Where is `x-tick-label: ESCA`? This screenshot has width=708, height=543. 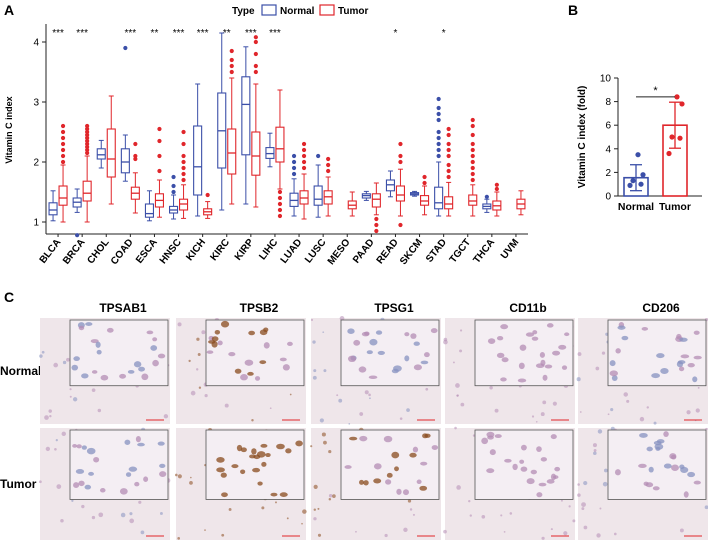 x-tick-label: ESCA is located at coordinates (147, 251).